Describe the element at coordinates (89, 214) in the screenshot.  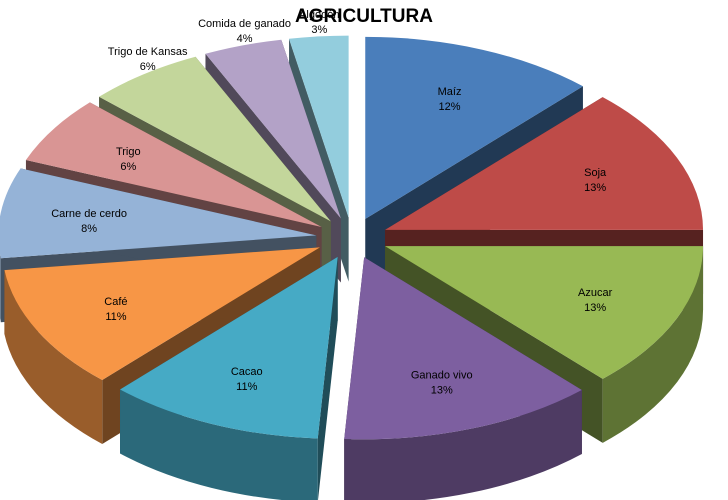
I see `slice-name-label: Carne de cerdo` at that location.